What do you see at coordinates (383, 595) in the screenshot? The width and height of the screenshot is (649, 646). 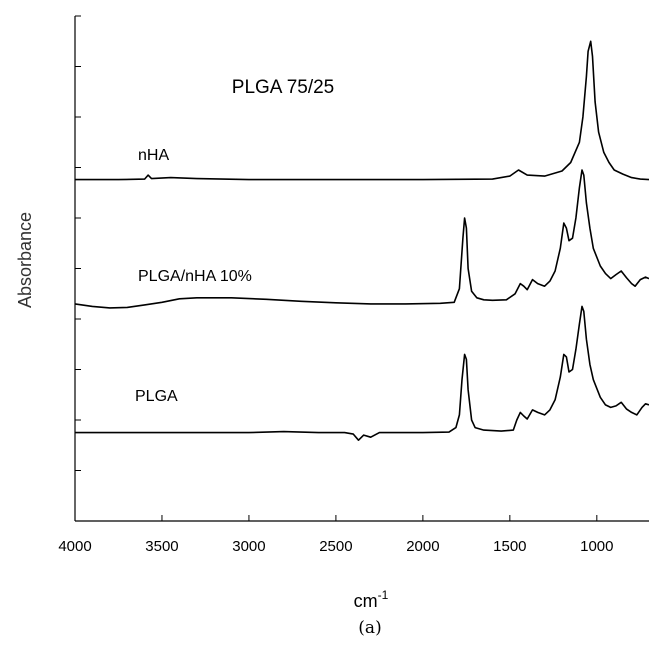 I see `x-axis-unit-exponent: -1` at bounding box center [383, 595].